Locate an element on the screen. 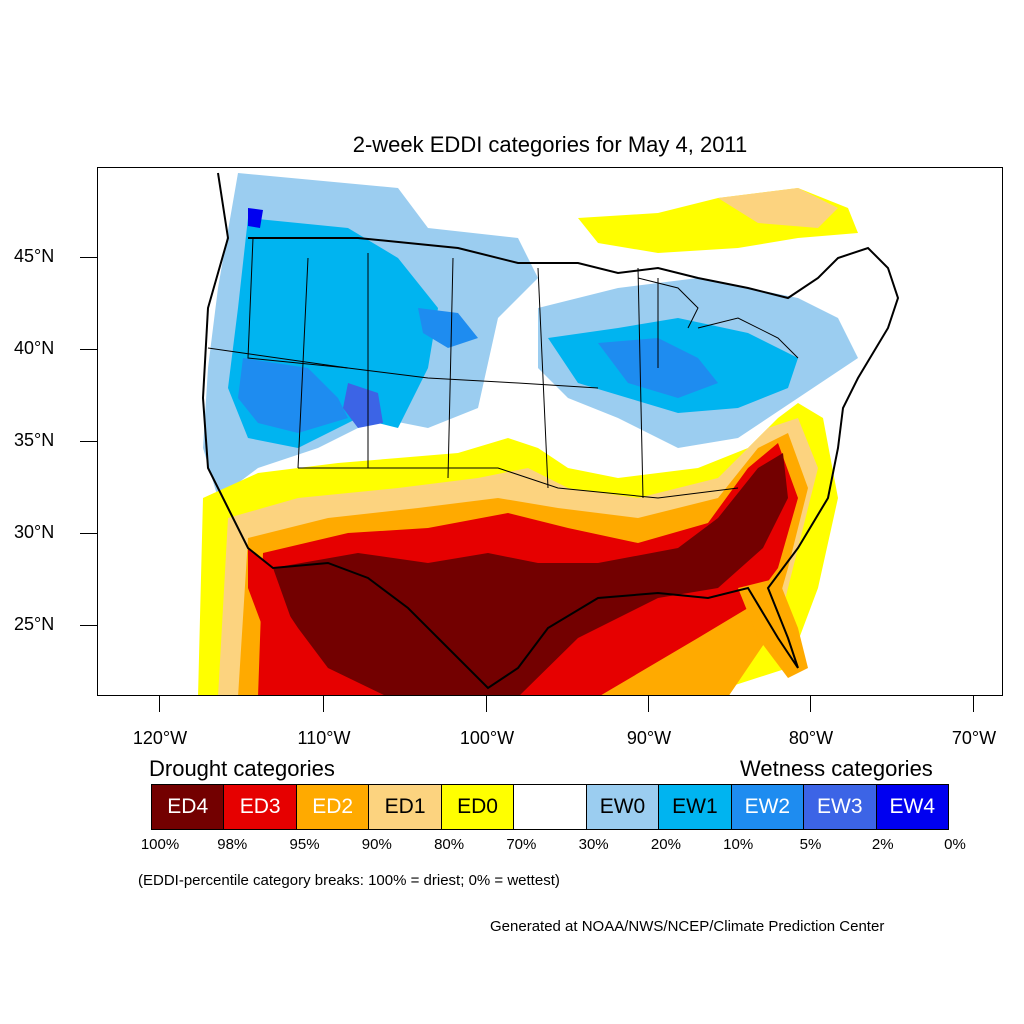 The image size is (1024, 1024). percent-break-label: 90% is located at coordinates (376, 844).